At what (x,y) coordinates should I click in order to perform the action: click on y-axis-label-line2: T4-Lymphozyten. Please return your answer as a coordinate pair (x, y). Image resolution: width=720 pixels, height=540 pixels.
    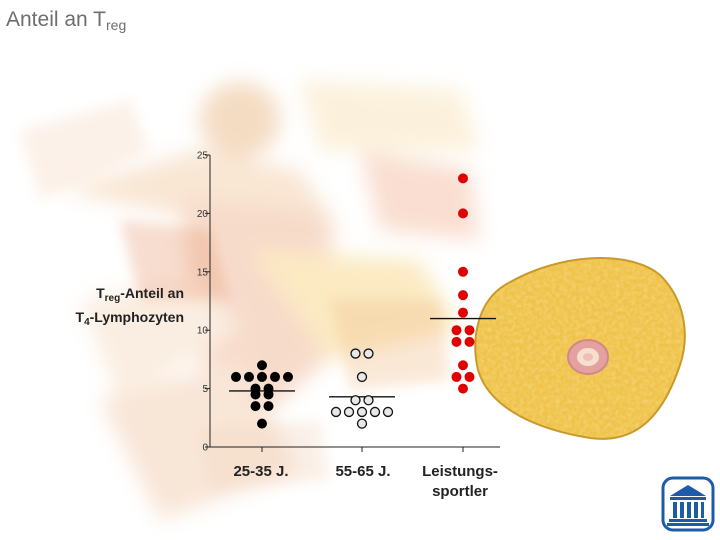
    Looking at the image, I should click on (98, 320).